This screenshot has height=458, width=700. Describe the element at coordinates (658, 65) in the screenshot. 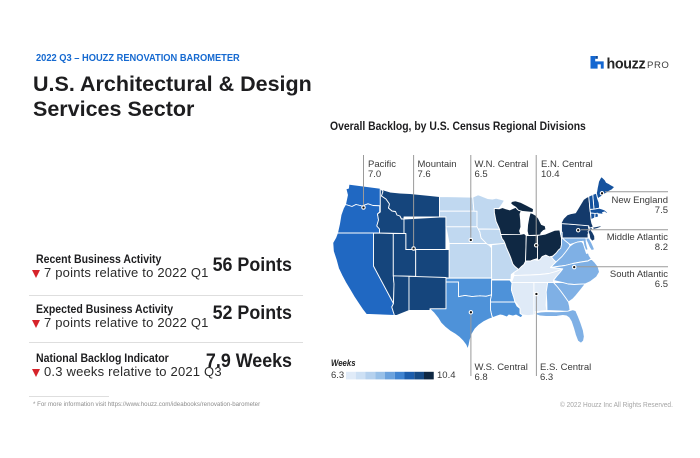

I see `svg-text: PRO` at that location.